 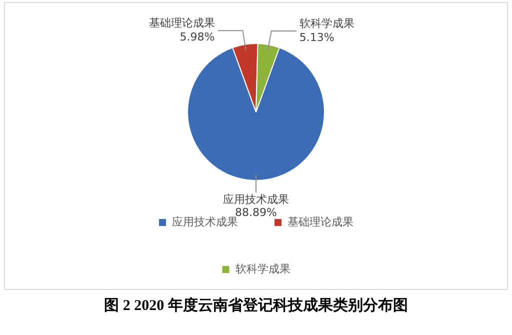 I want to click on data-label: 5.13%, so click(x=316, y=37).